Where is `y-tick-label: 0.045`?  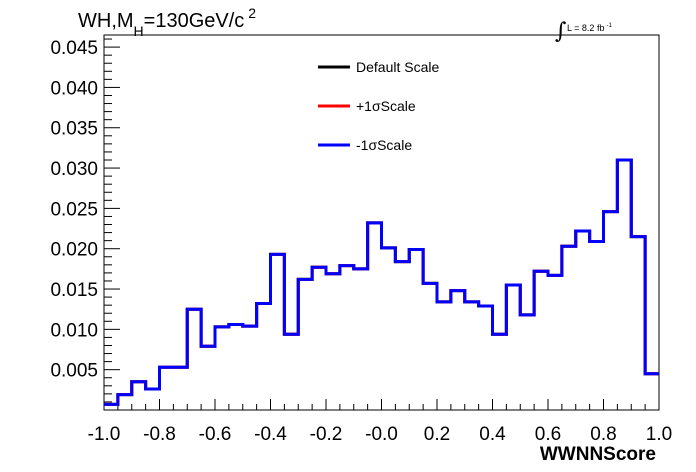 y-tick-label: 0.045 is located at coordinates (74, 48).